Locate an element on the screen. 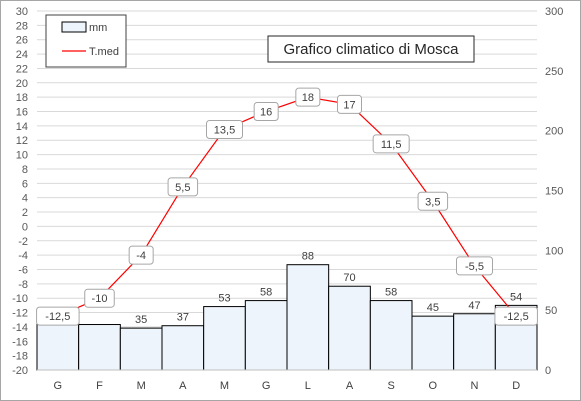  left-tick-label: 18 is located at coordinates (22, 98).